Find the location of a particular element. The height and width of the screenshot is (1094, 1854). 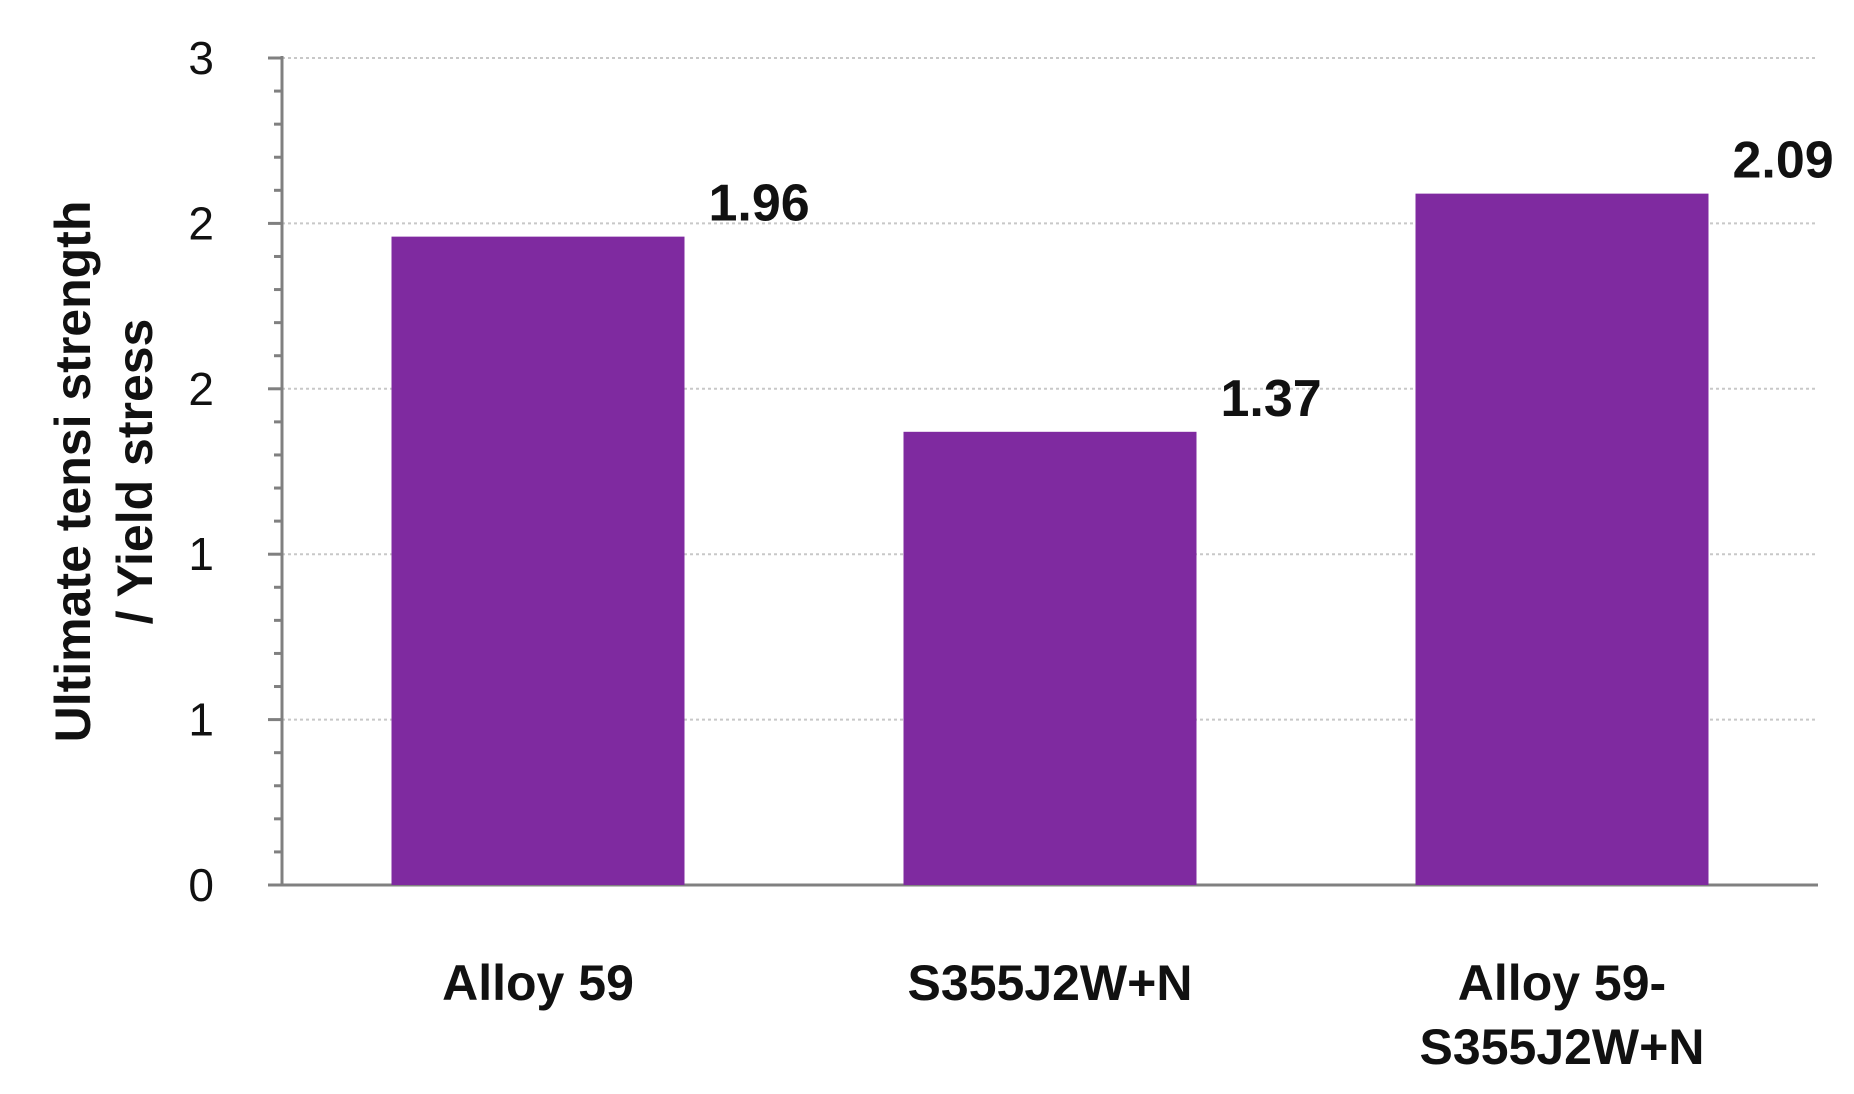

category-label: Alloy 59 is located at coordinates (538, 983).